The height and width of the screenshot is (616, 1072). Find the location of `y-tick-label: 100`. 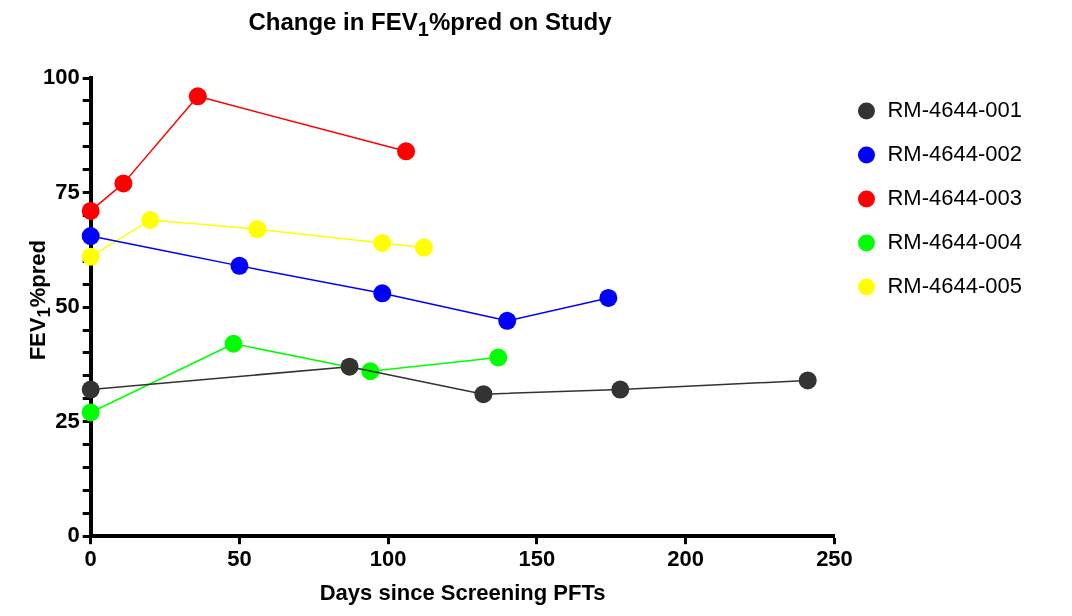

y-tick-label: 100 is located at coordinates (61, 77).